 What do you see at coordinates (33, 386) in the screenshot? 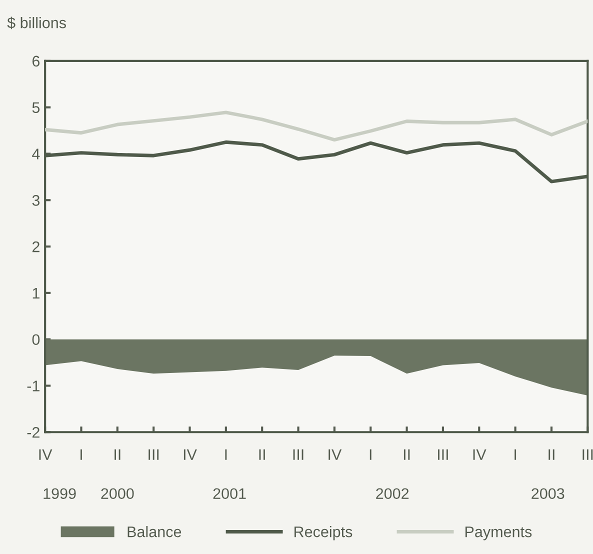
I see `y-tick-label: -1` at bounding box center [33, 386].